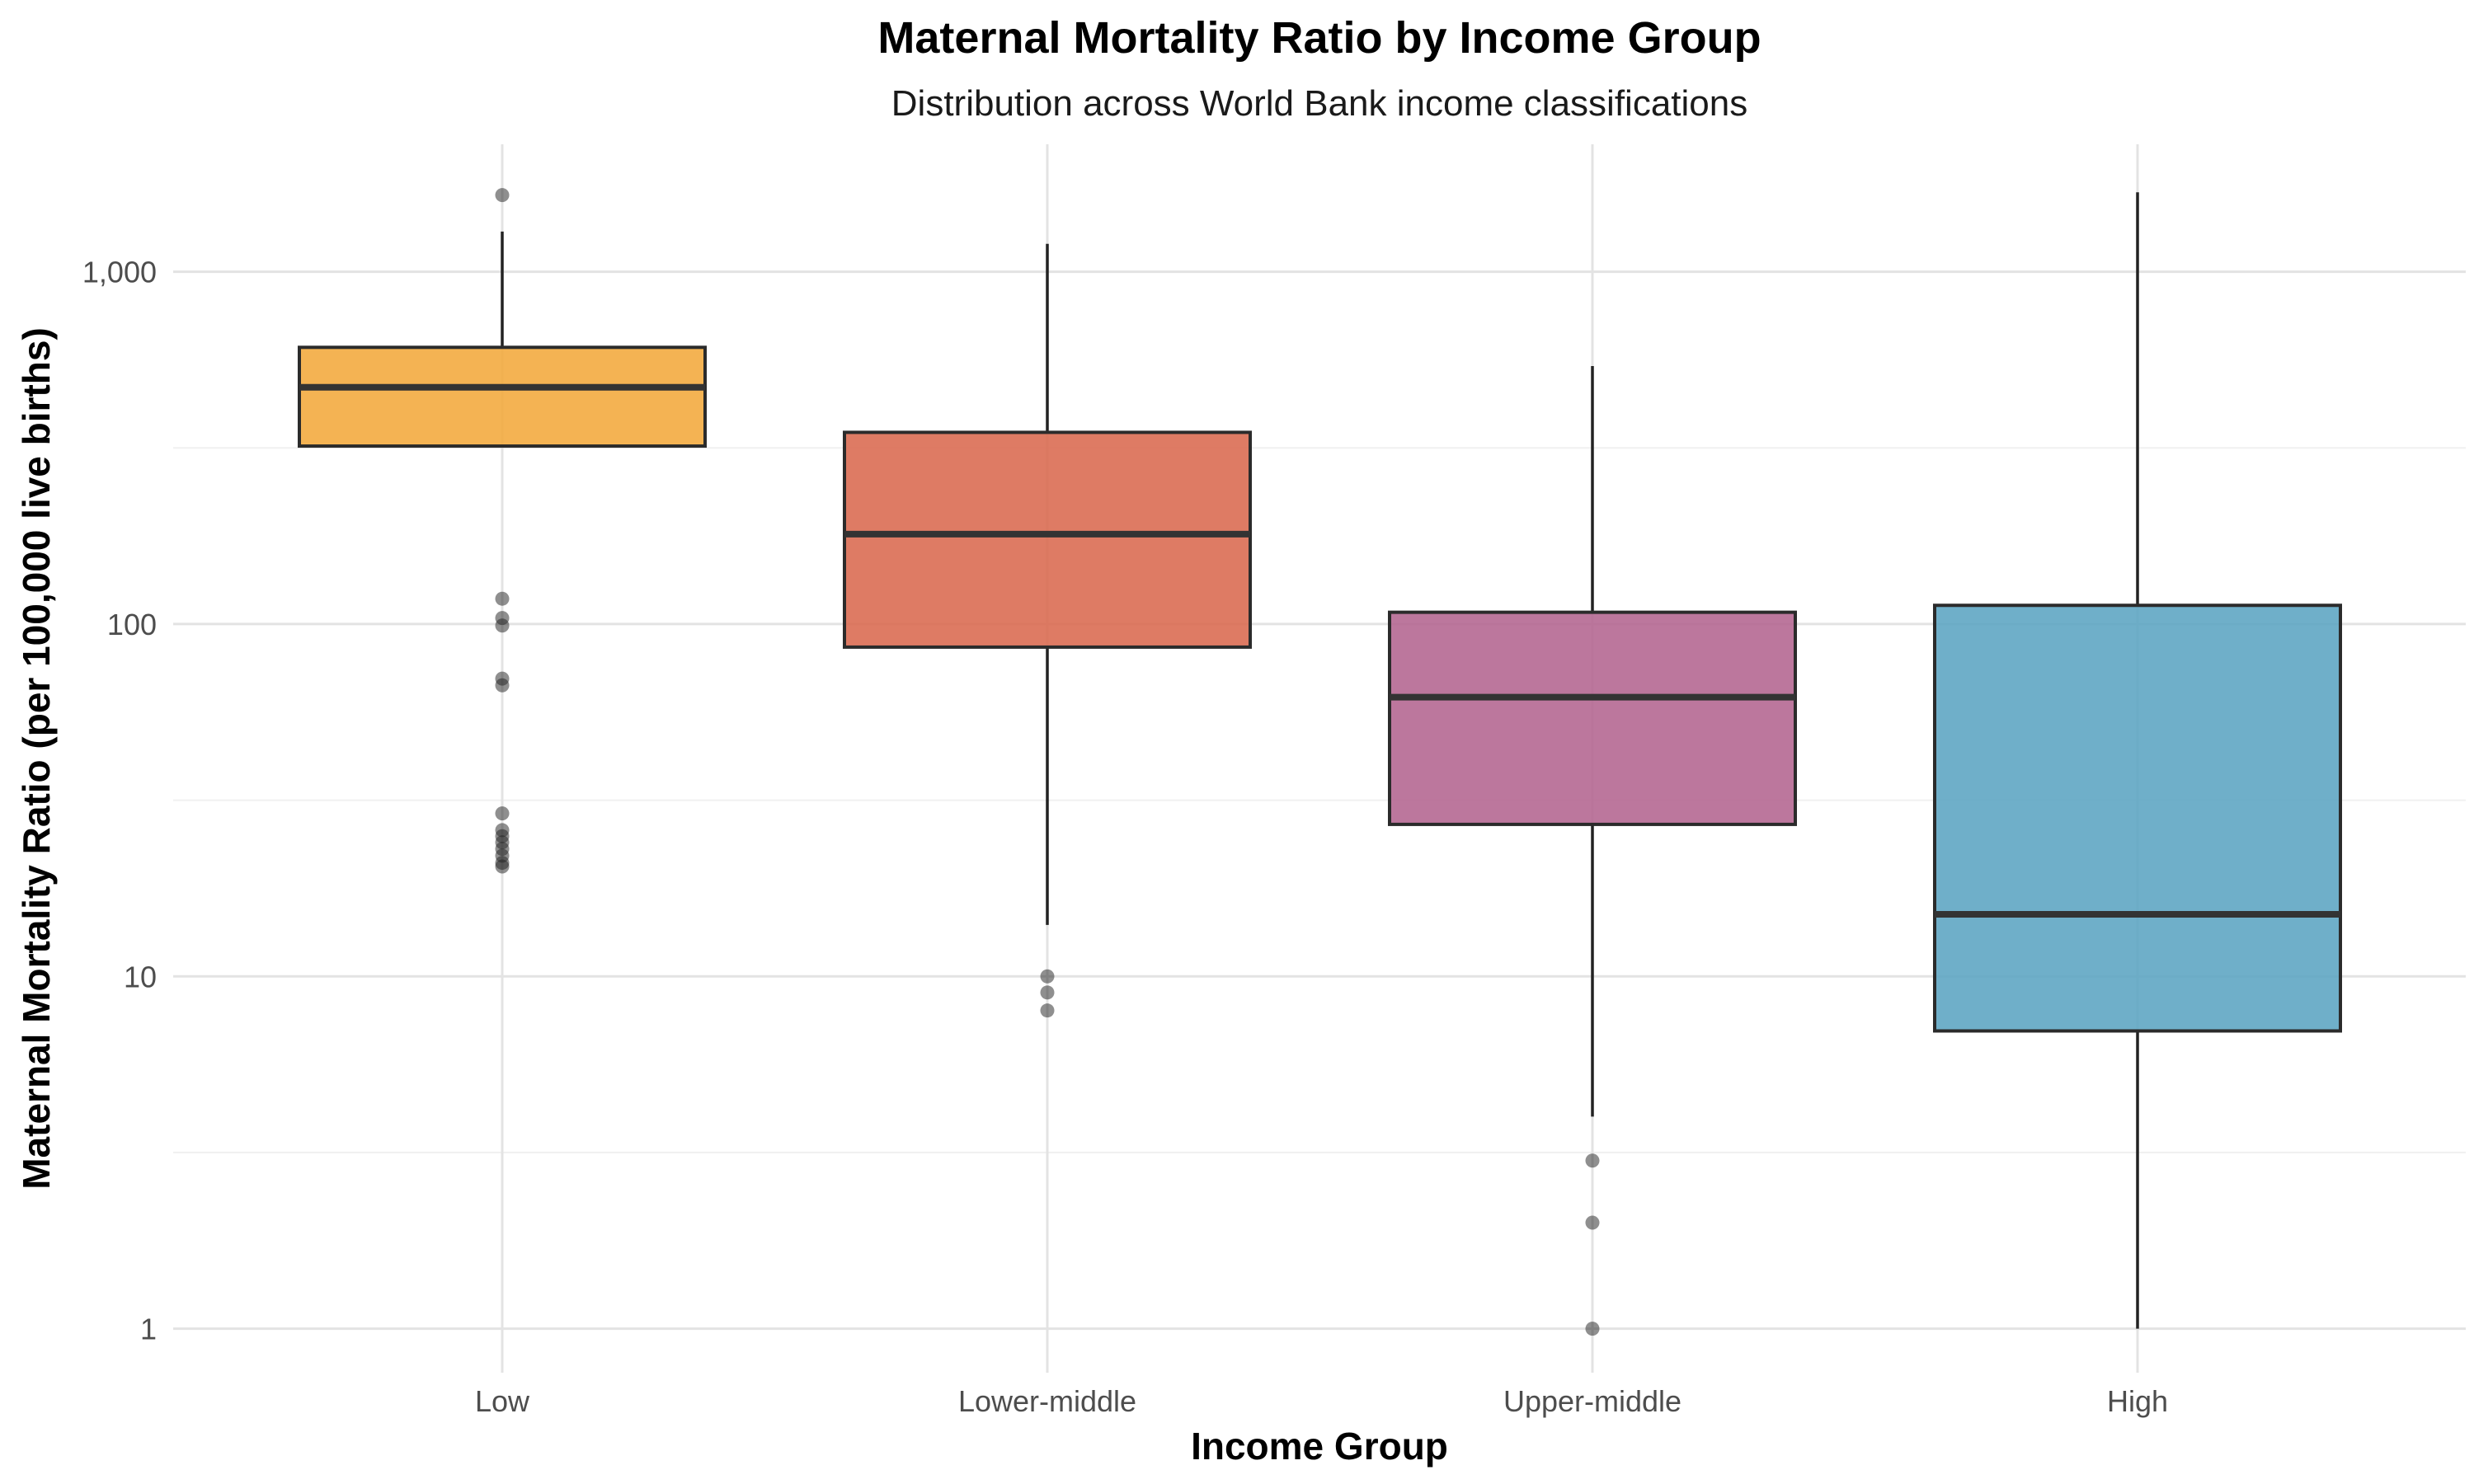 The height and width of the screenshot is (1484, 2474). What do you see at coordinates (140, 976) in the screenshot?
I see `y-tick-label: 10` at bounding box center [140, 976].